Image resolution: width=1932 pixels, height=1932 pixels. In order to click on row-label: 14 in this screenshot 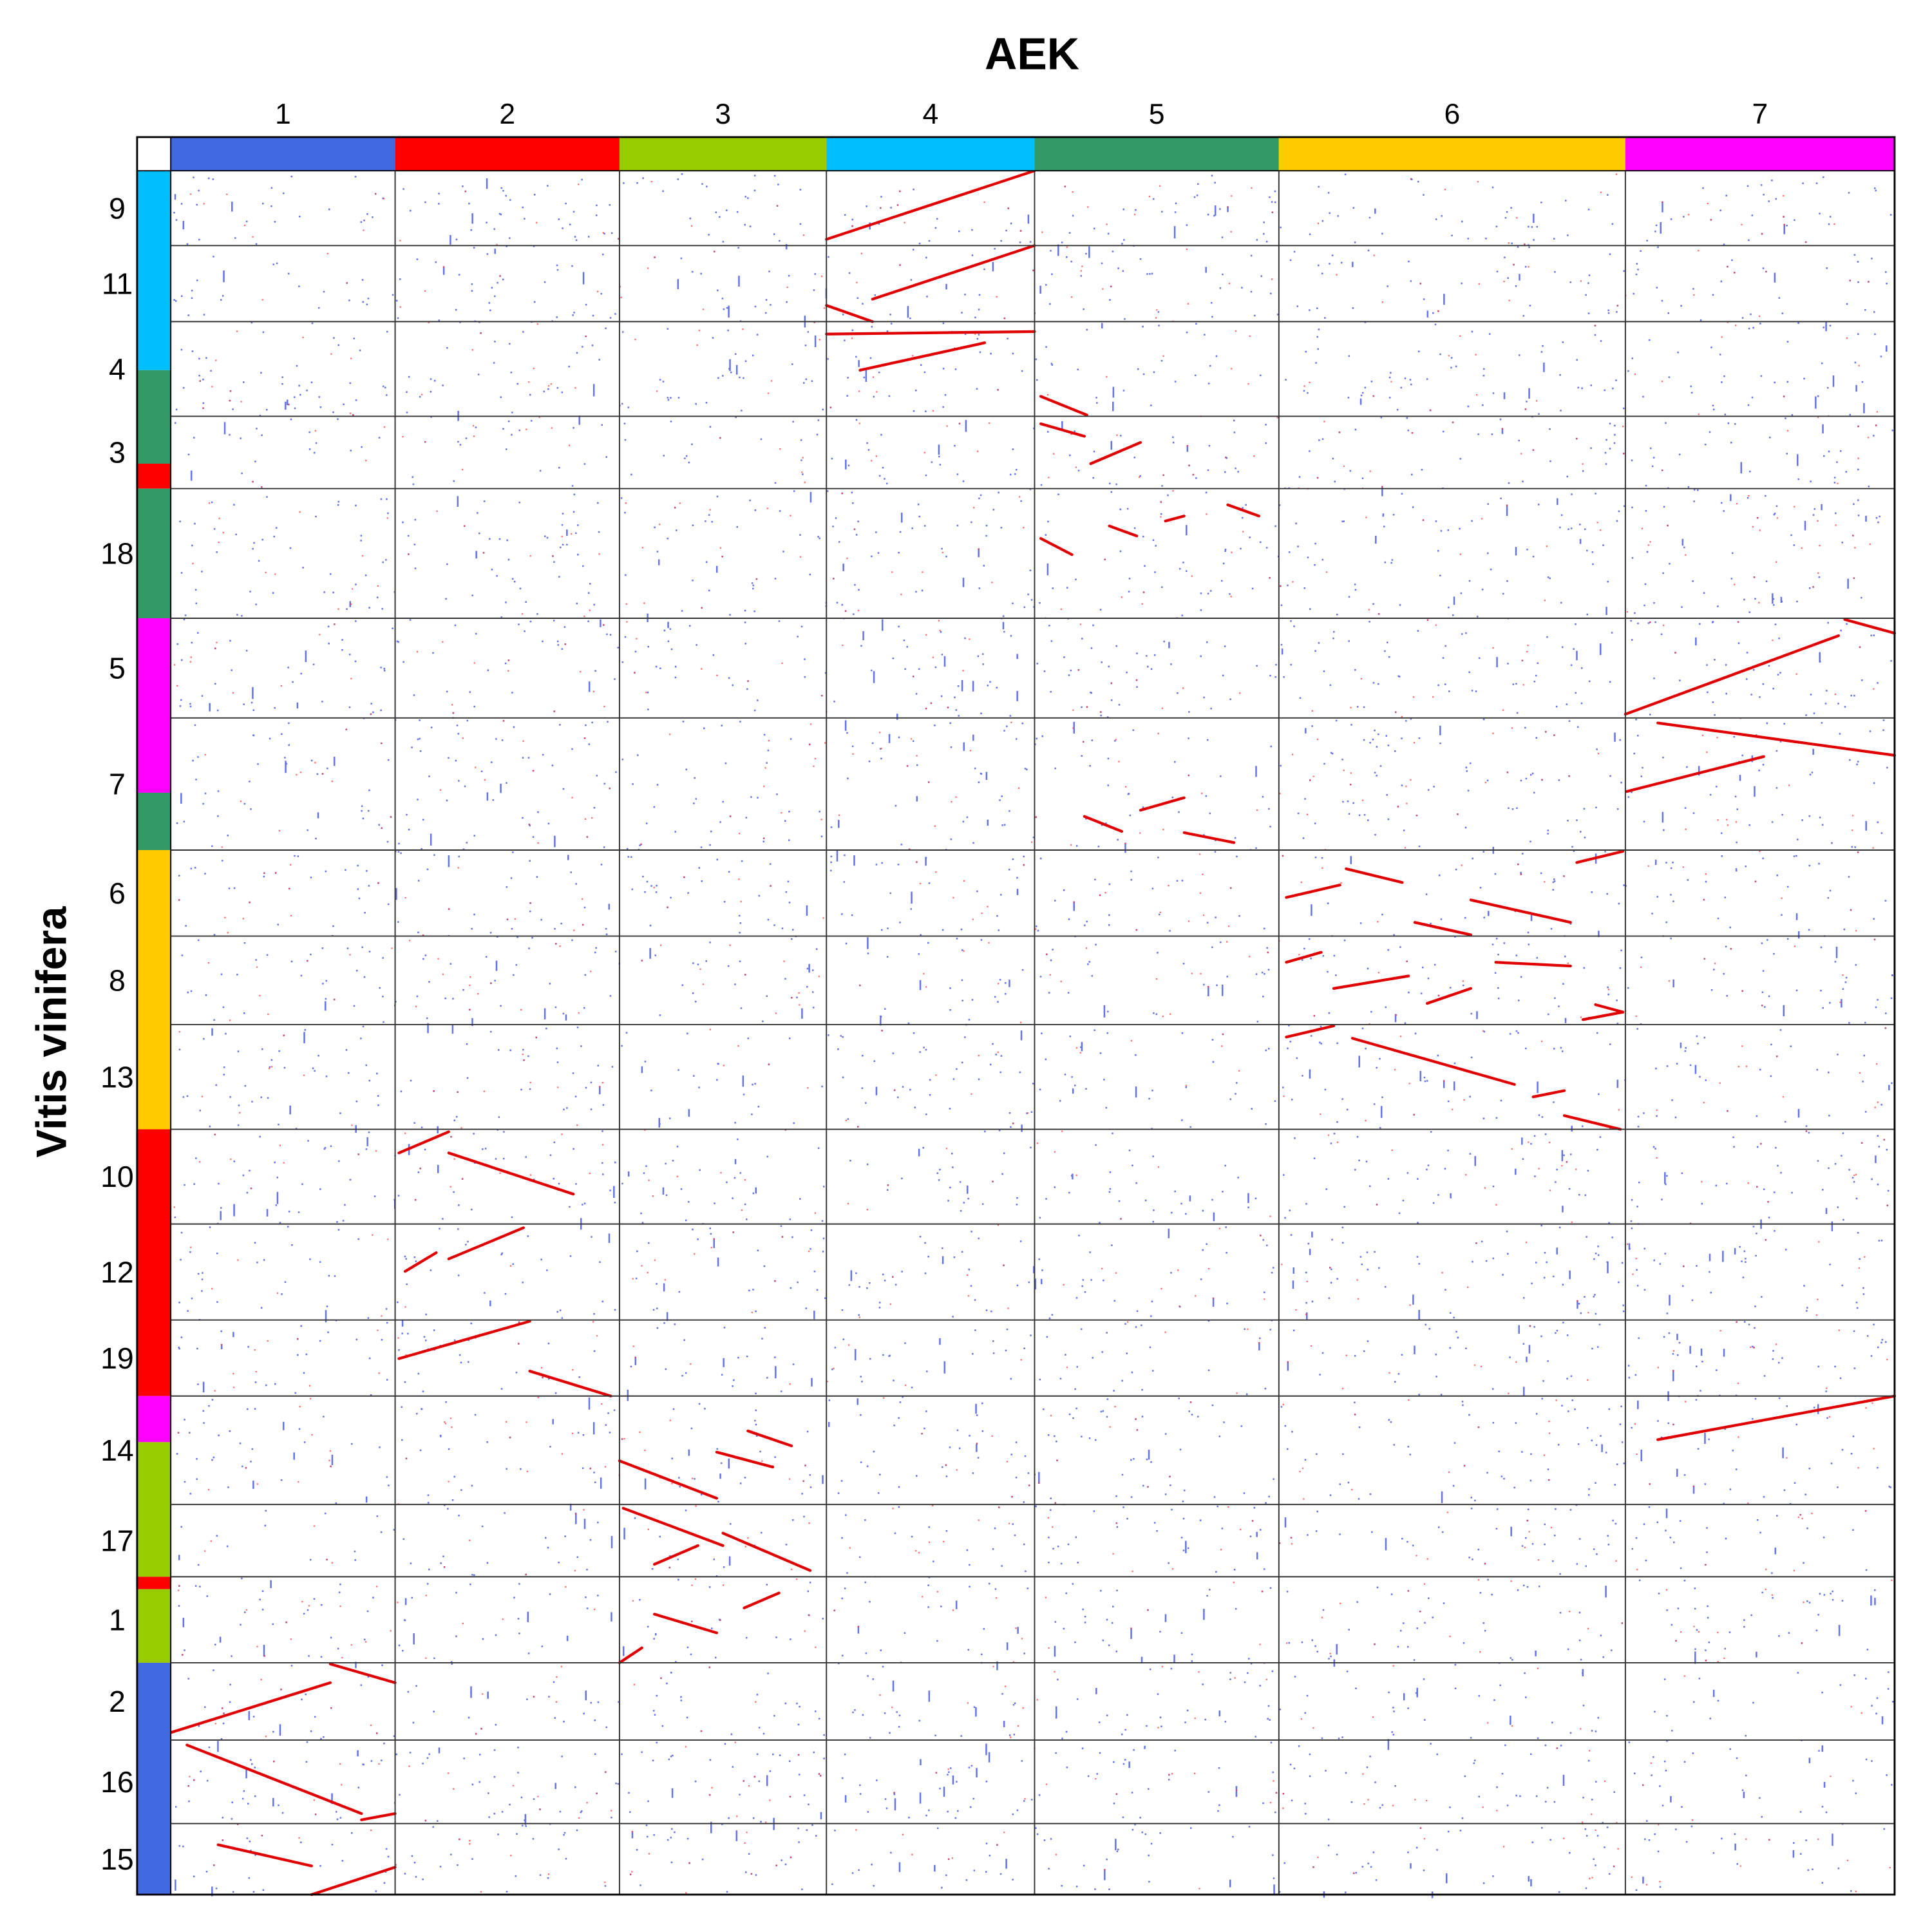, I will do `click(117, 1450)`.